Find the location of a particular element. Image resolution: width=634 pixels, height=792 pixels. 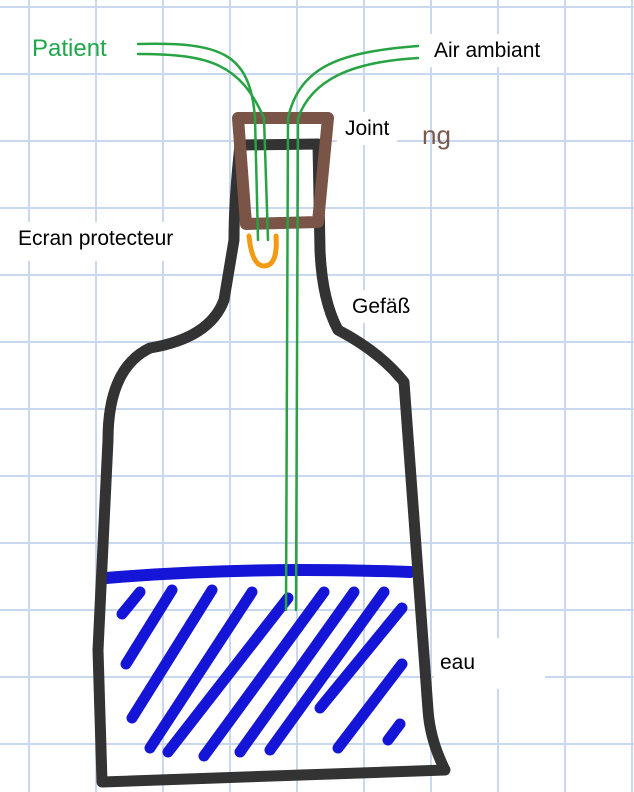

label-eau: eau is located at coordinates (490, 663).